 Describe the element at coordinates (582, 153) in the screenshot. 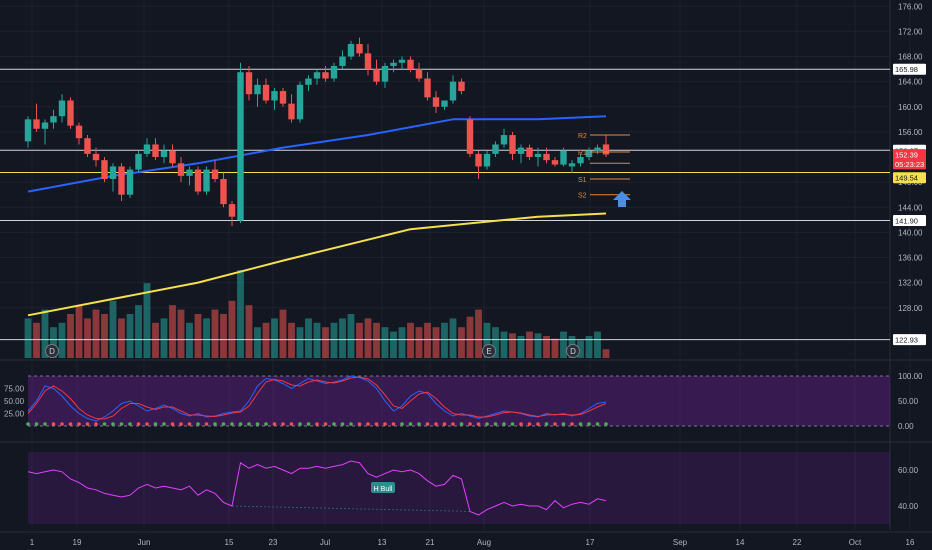

I see `pivot-label: R1` at that location.